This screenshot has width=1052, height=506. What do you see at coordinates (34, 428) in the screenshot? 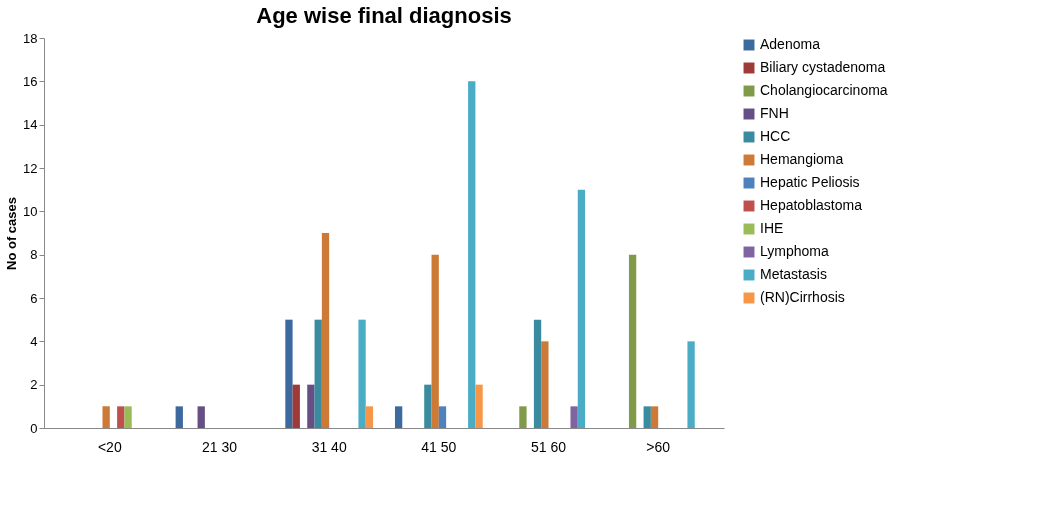
I see `y-tick-label: 0` at bounding box center [34, 428].